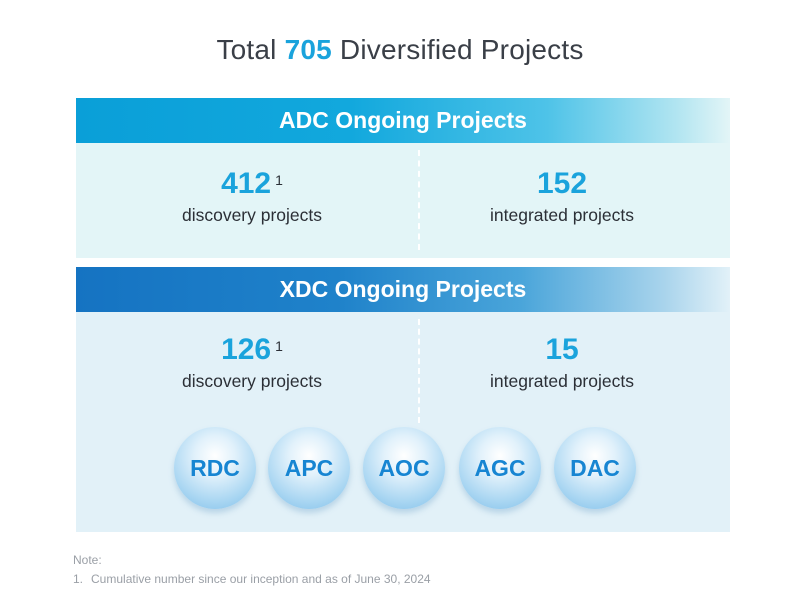 The height and width of the screenshot is (613, 800). Describe the element at coordinates (419, 371) in the screenshot. I see `xdc-divider` at that location.